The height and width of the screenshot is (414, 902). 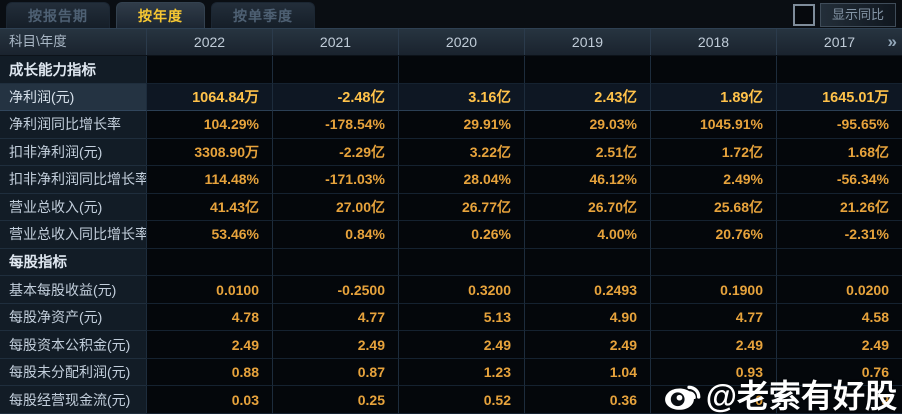 What do you see at coordinates (839, 152) in the screenshot?
I see `value-cell-2017: 1.68亿` at bounding box center [839, 152].